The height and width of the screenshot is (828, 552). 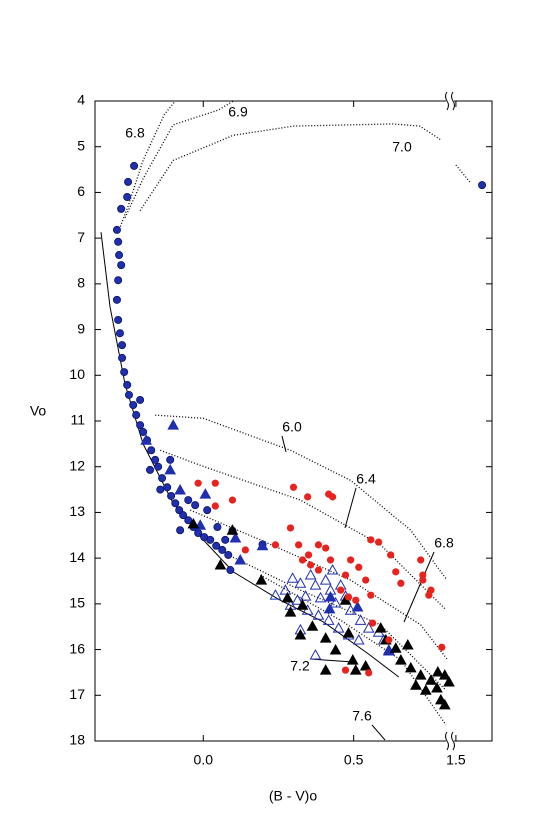 What do you see at coordinates (77, 740) in the screenshot?
I see `y-tick-label: 18` at bounding box center [77, 740].